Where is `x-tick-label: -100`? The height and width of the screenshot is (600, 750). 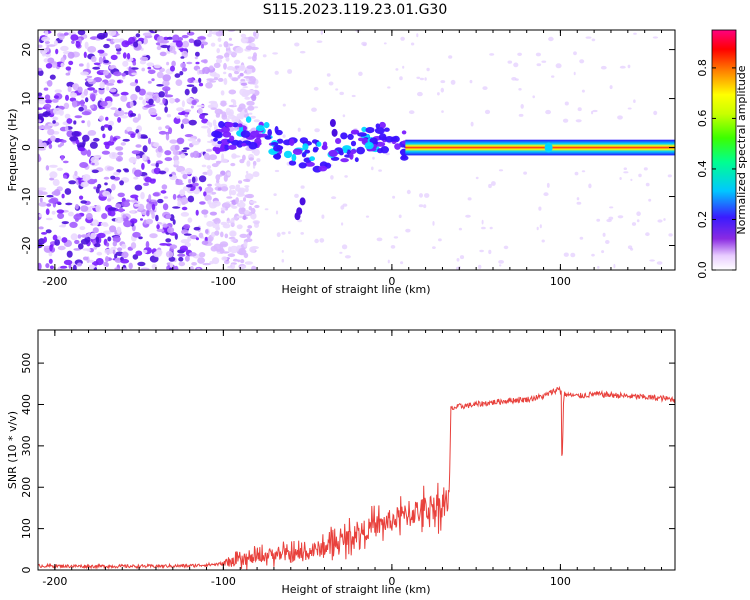
x-tick-label: -100 is located at coordinates (223, 581).